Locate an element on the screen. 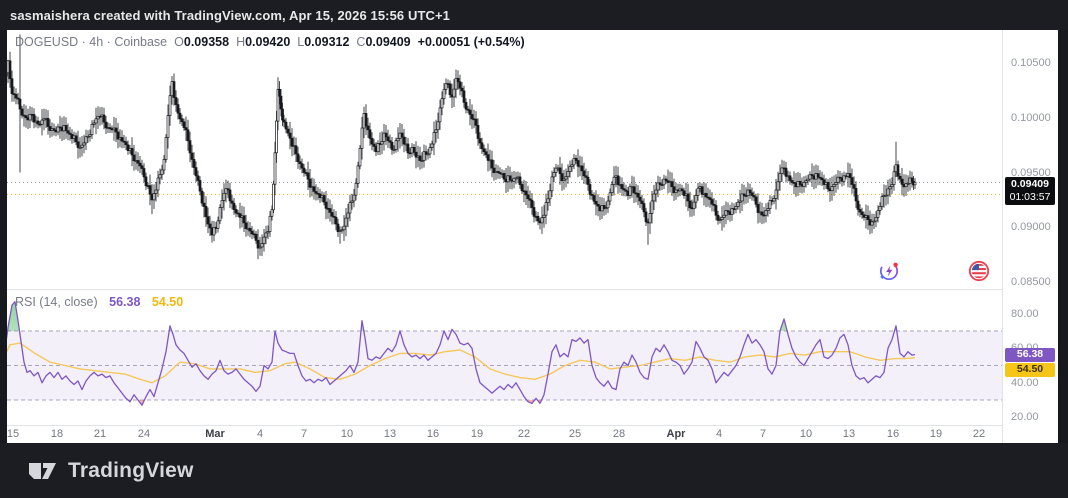 This screenshot has height=498, width=1068. ohlc-label: C is located at coordinates (361, 42).